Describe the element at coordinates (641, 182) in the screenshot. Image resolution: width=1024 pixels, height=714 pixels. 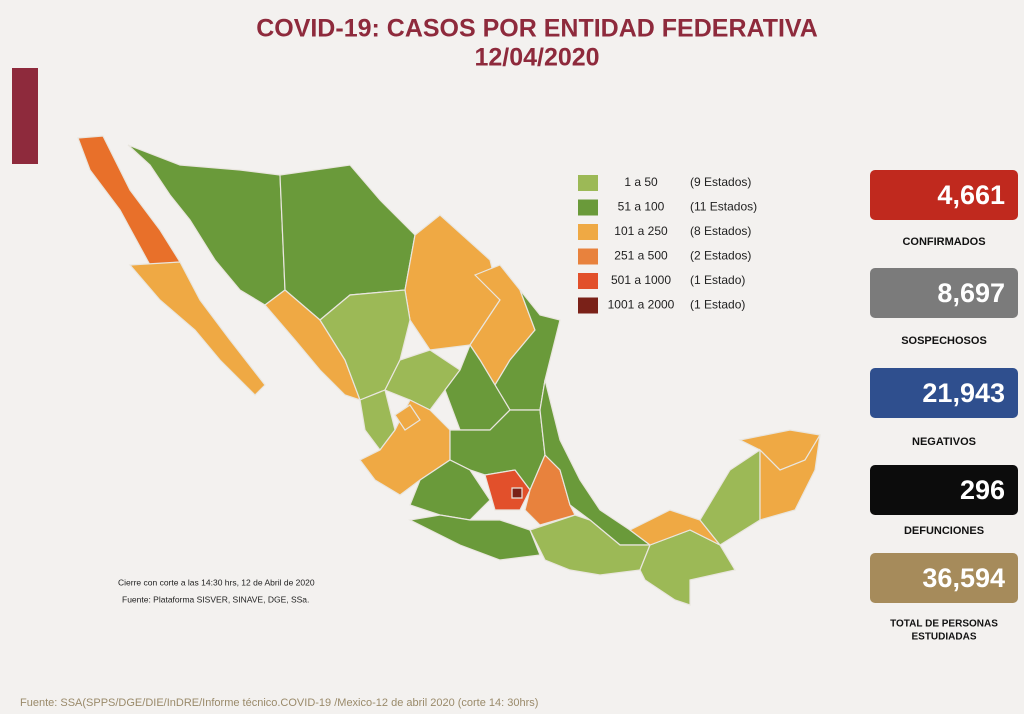
I see `legend-range: 1 a 50` at that location.